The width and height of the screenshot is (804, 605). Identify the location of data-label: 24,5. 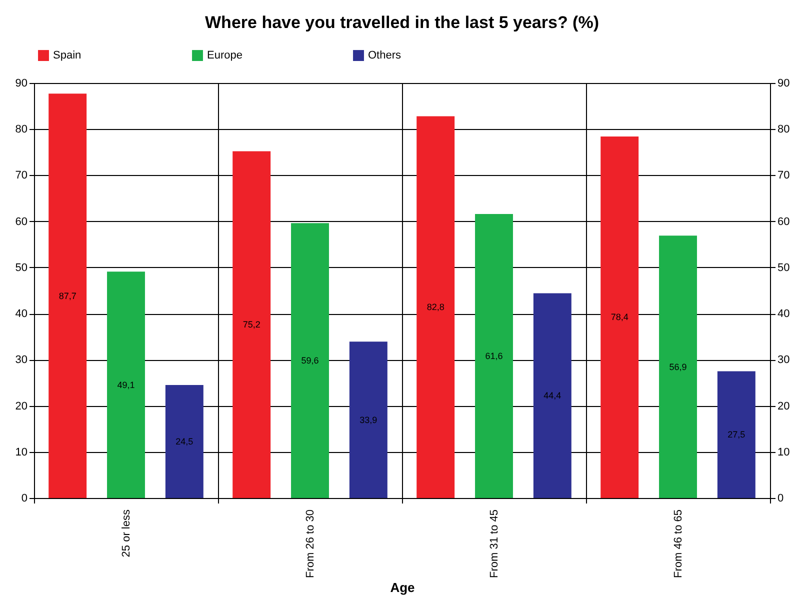
(185, 441).